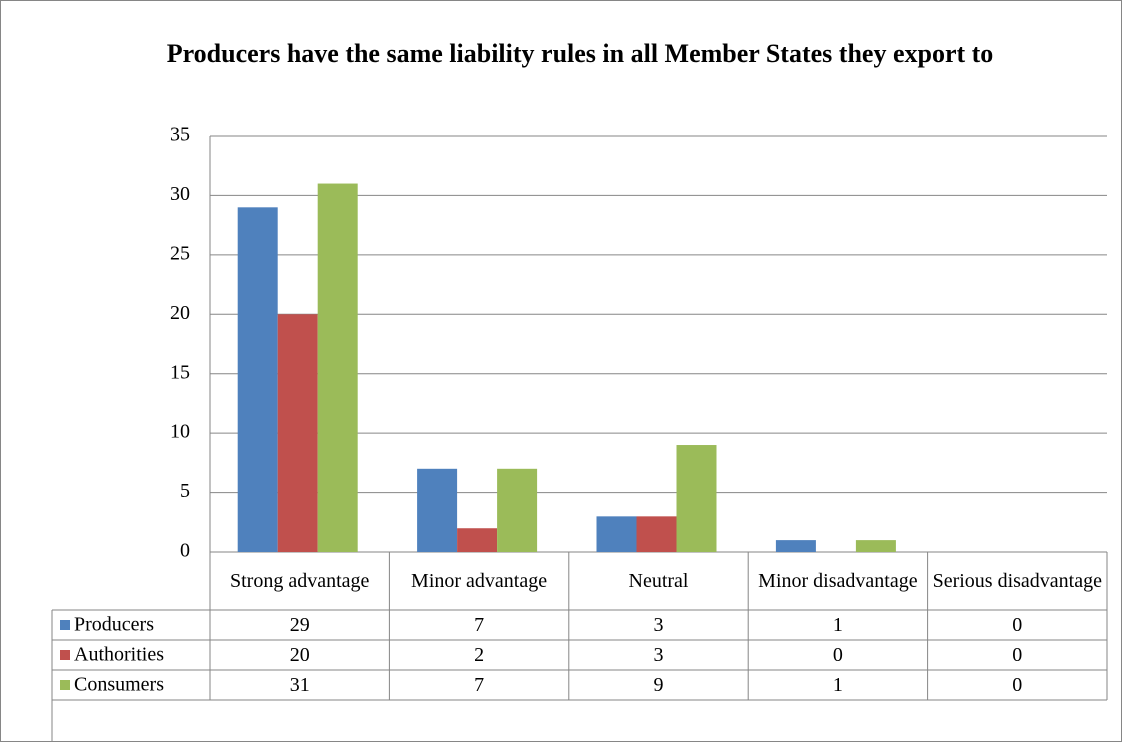  I want to click on table-value: 29, so click(299, 624).